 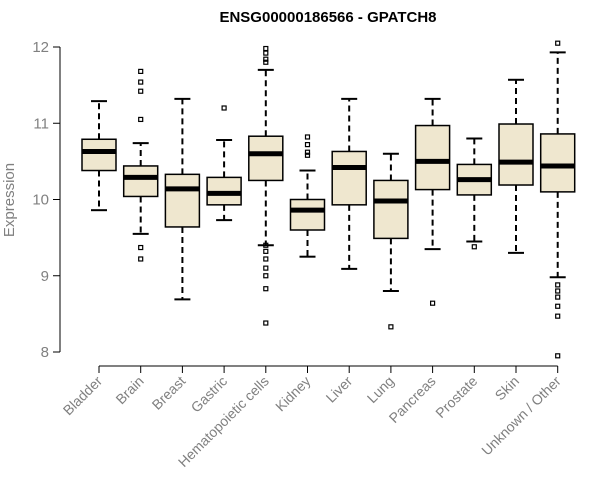 I want to click on y-axis: 8 9 10 11 12, so click(x=46, y=200).